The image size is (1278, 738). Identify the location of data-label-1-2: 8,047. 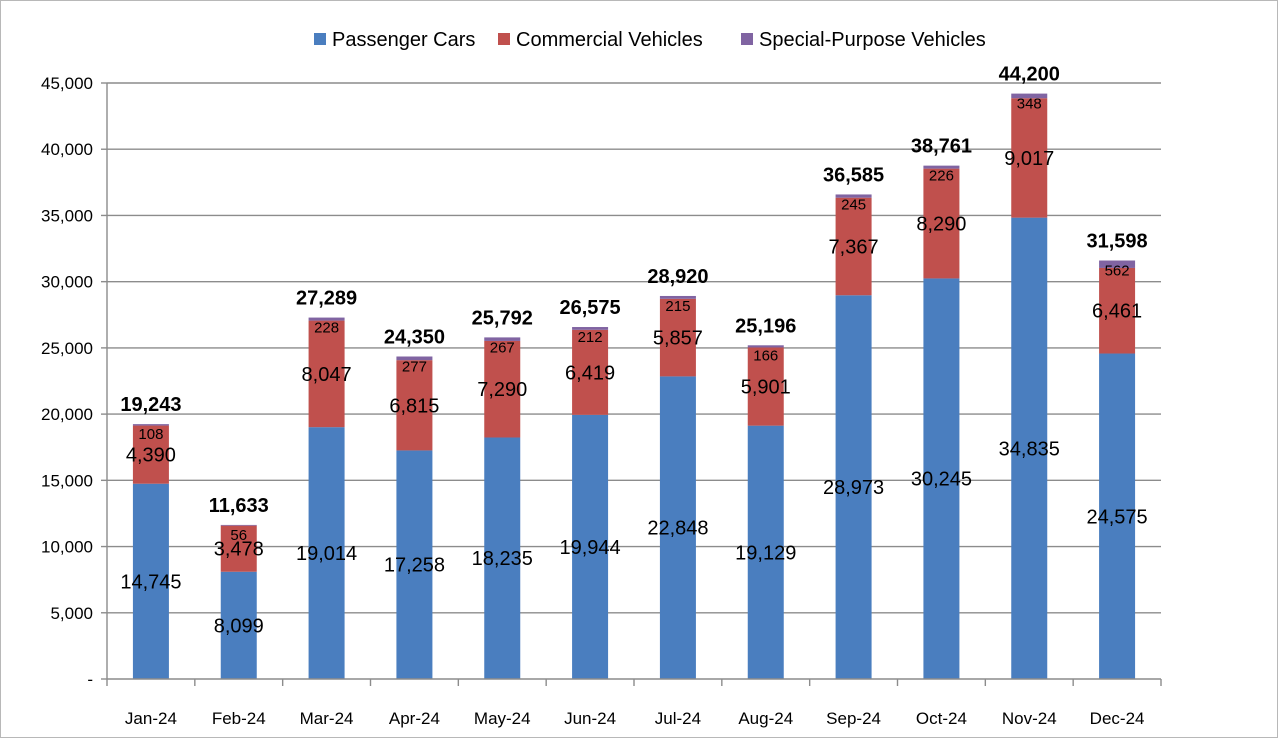
(327, 375).